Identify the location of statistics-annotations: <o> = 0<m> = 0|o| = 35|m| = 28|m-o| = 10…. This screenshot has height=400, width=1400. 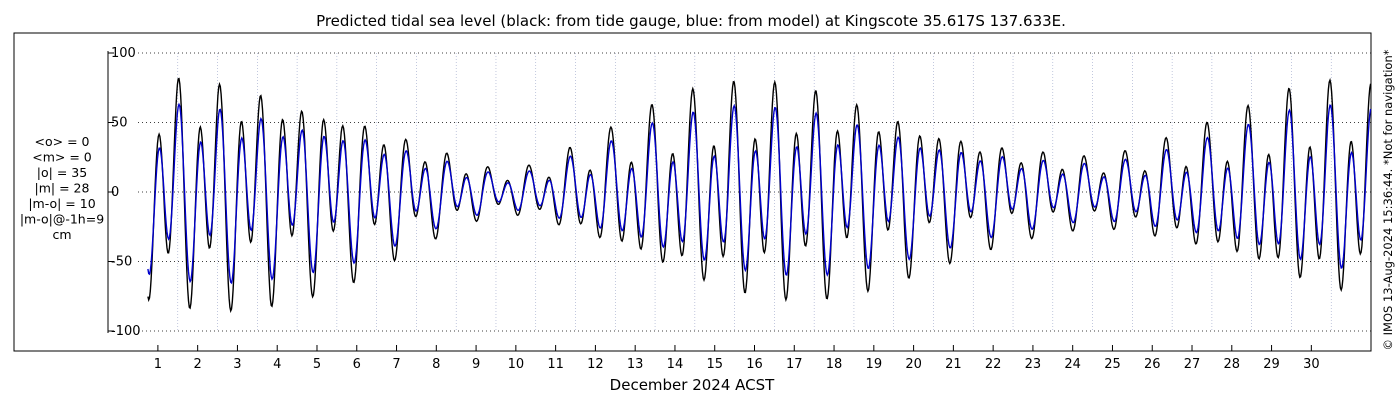
(62, 188).